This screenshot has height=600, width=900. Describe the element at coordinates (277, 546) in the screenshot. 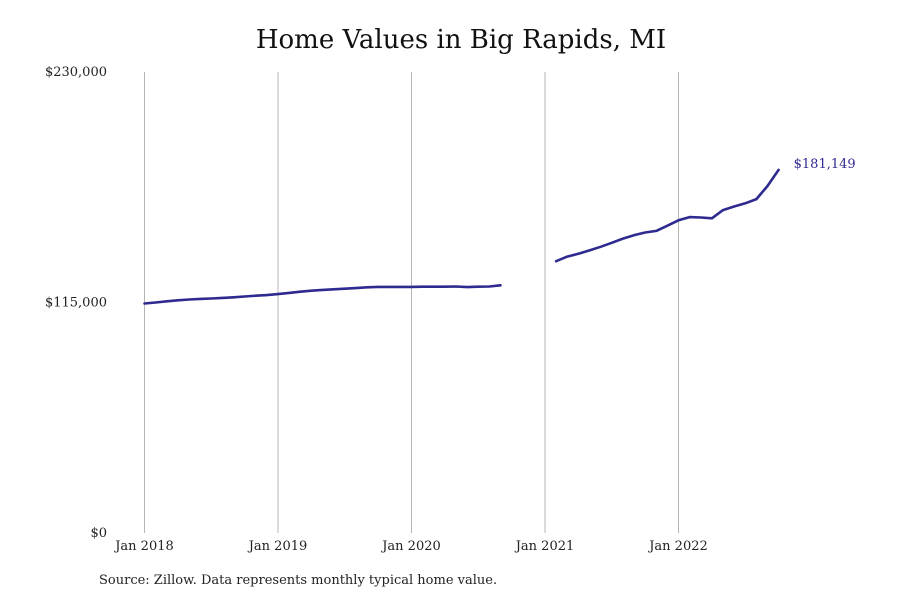

I see `x-tick-label-1: Jan 2019` at that location.